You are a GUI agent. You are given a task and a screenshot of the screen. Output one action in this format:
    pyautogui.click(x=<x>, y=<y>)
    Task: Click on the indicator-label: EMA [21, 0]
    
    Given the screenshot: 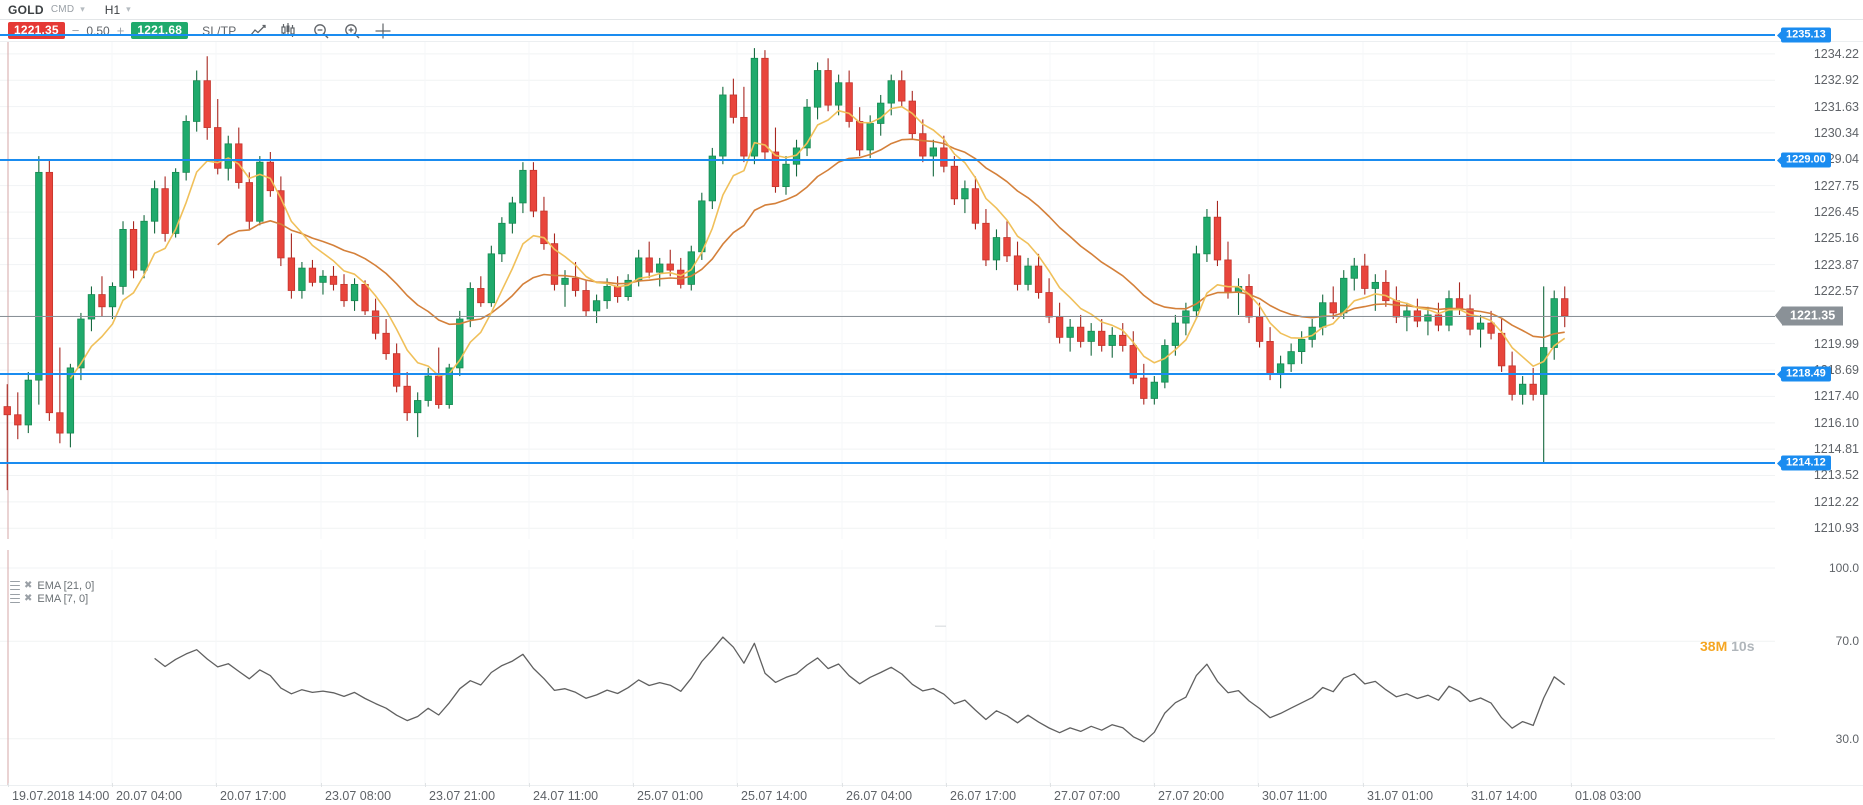 What is the action you would take?
    pyautogui.click(x=66, y=585)
    